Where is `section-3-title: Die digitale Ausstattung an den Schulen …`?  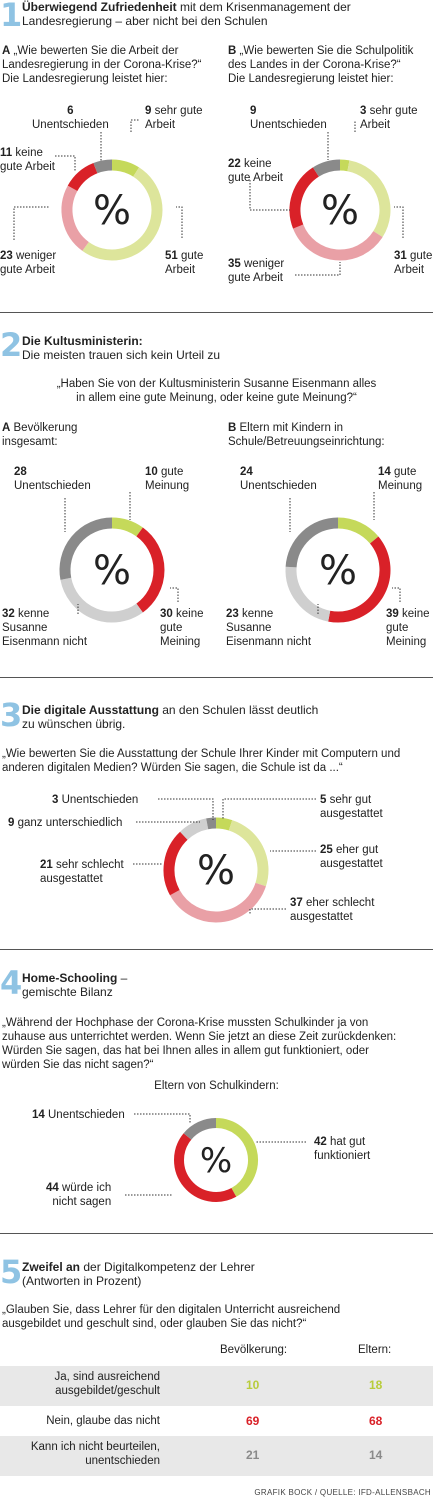
section-3-title: Die digitale Ausstattung an den Schulen … is located at coordinates (170, 717).